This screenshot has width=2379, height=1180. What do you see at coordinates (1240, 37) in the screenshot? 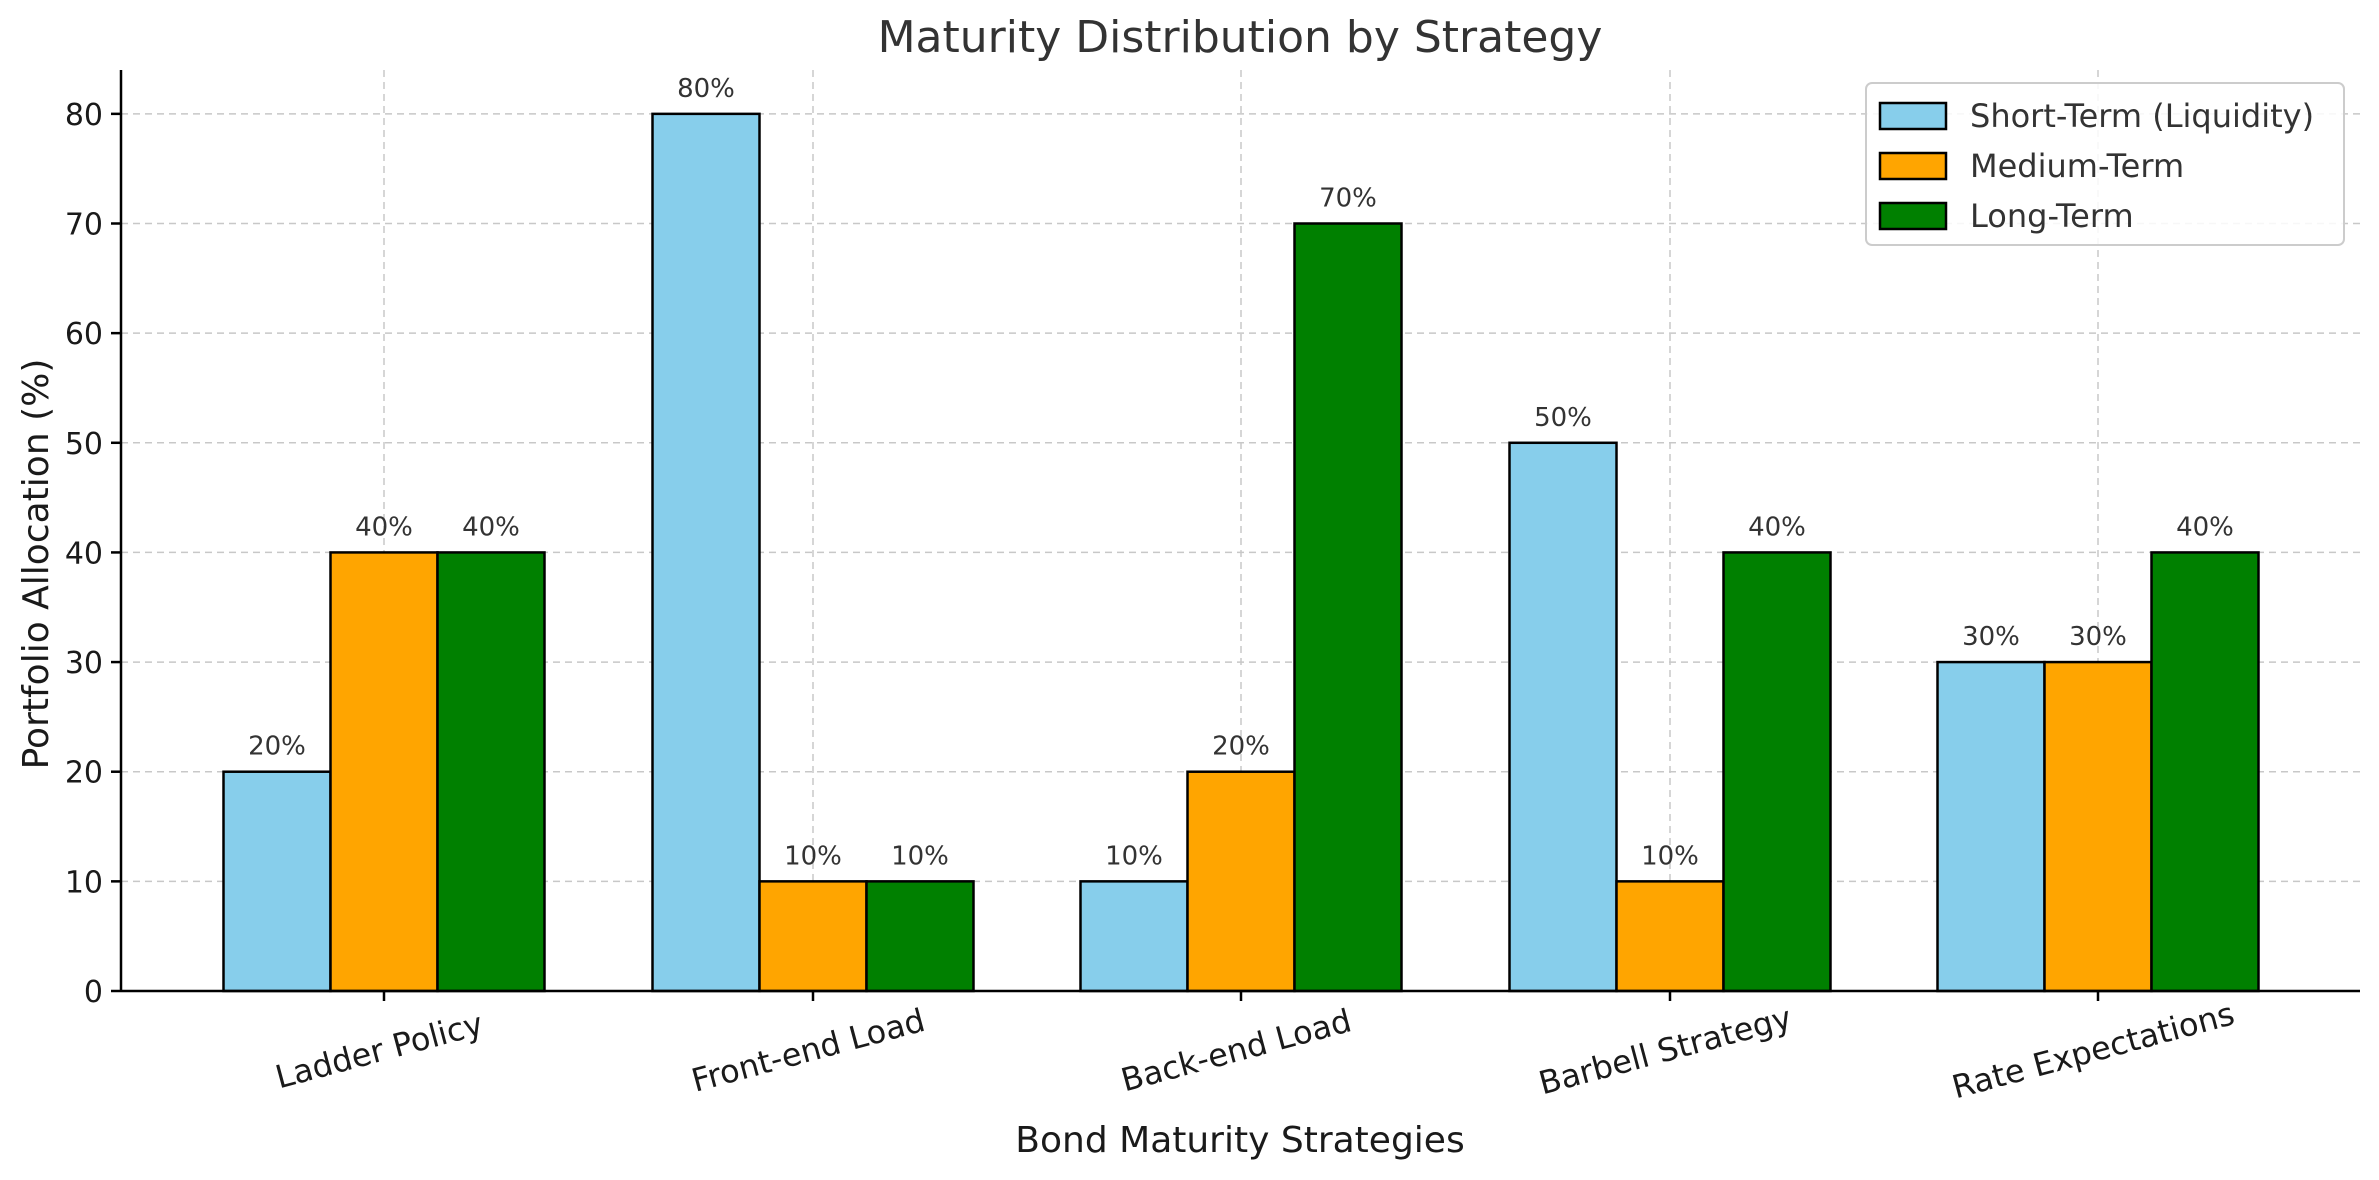
I see `chart-title: Maturity Distribution by Strategy` at bounding box center [1240, 37].